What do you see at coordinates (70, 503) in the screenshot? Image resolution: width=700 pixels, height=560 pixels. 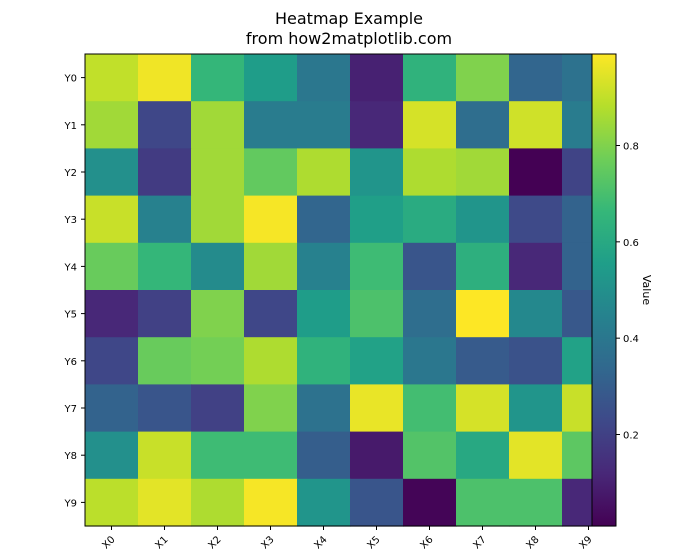 I see `y-tick-label: Y9` at bounding box center [70, 503].